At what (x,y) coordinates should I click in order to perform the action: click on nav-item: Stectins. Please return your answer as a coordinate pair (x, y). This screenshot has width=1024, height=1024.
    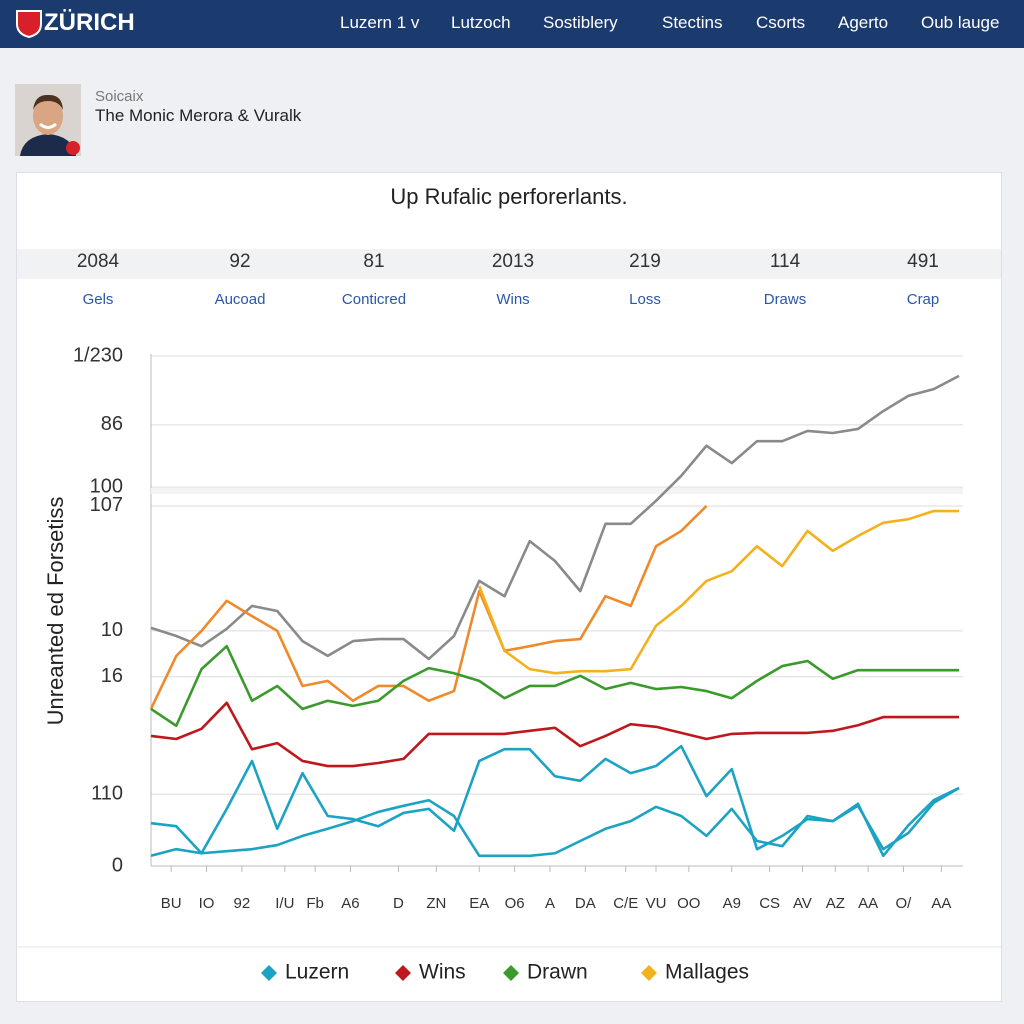
    Looking at the image, I should click on (692, 22).